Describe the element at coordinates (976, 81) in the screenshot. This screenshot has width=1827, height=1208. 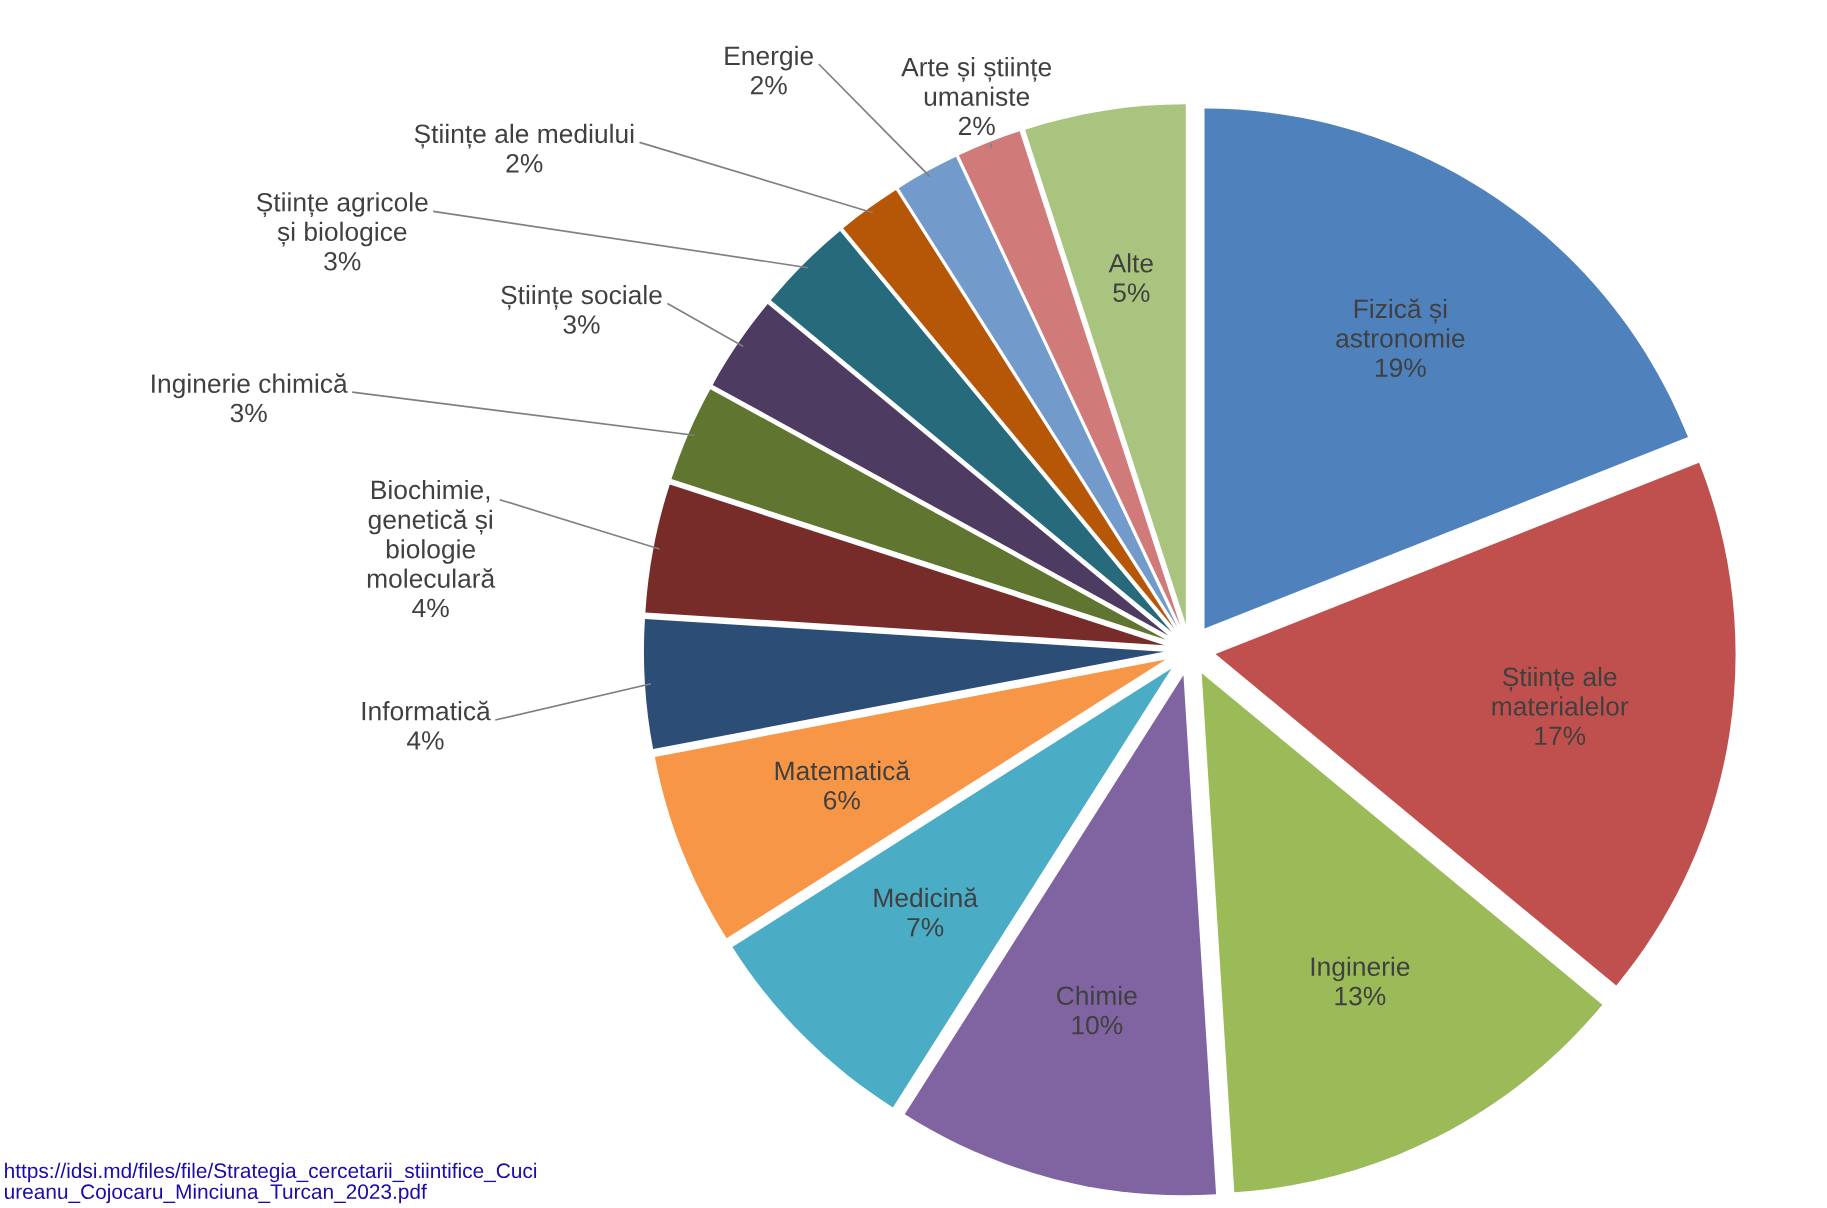
I see `slice-label: Arte și științe umaniste` at that location.